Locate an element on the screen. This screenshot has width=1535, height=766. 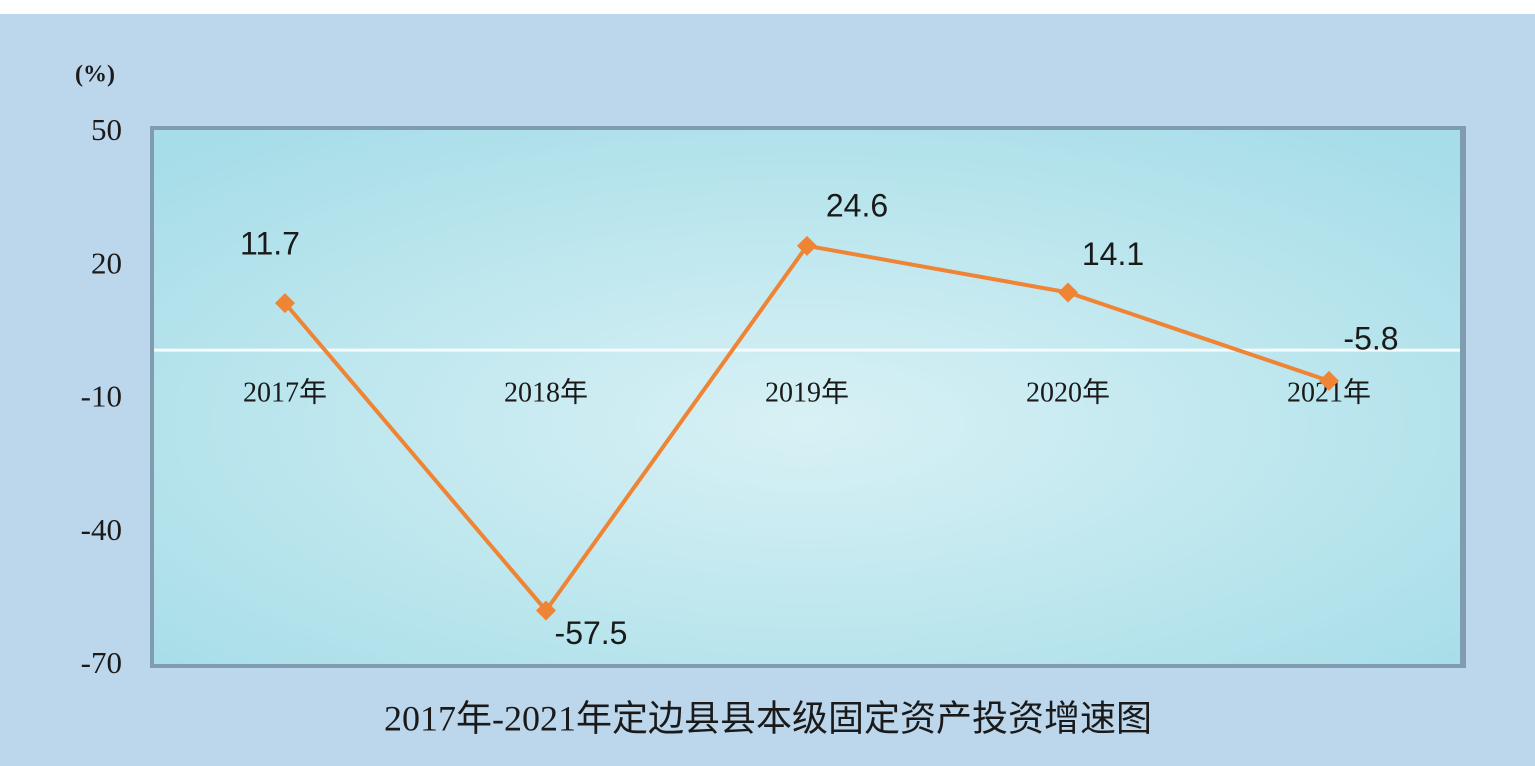
y-tick-label: -70 is located at coordinates (101, 662).